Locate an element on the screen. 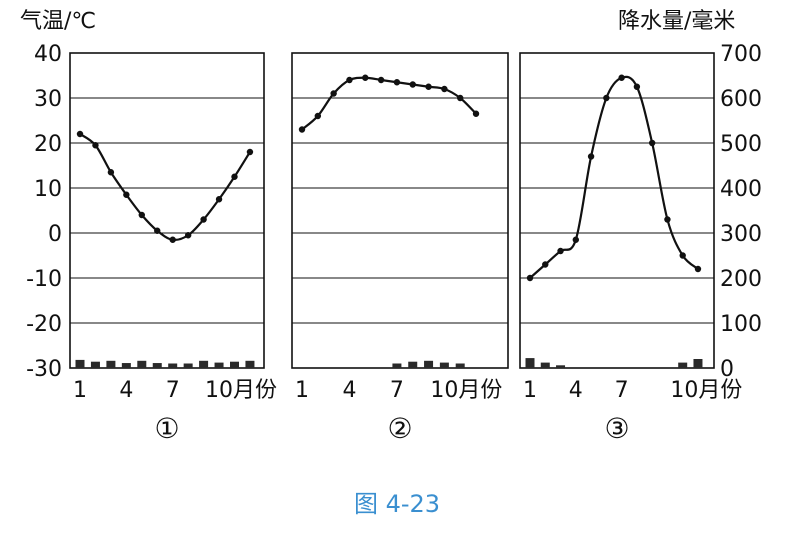 This screenshot has height=534, width=794. panel-label: ① is located at coordinates (166, 428).